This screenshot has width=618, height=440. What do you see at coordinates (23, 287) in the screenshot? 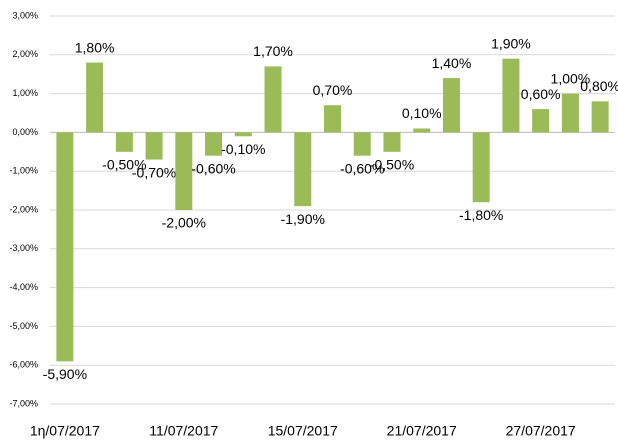
I see `y-tick-label: -4,00%` at bounding box center [23, 287].